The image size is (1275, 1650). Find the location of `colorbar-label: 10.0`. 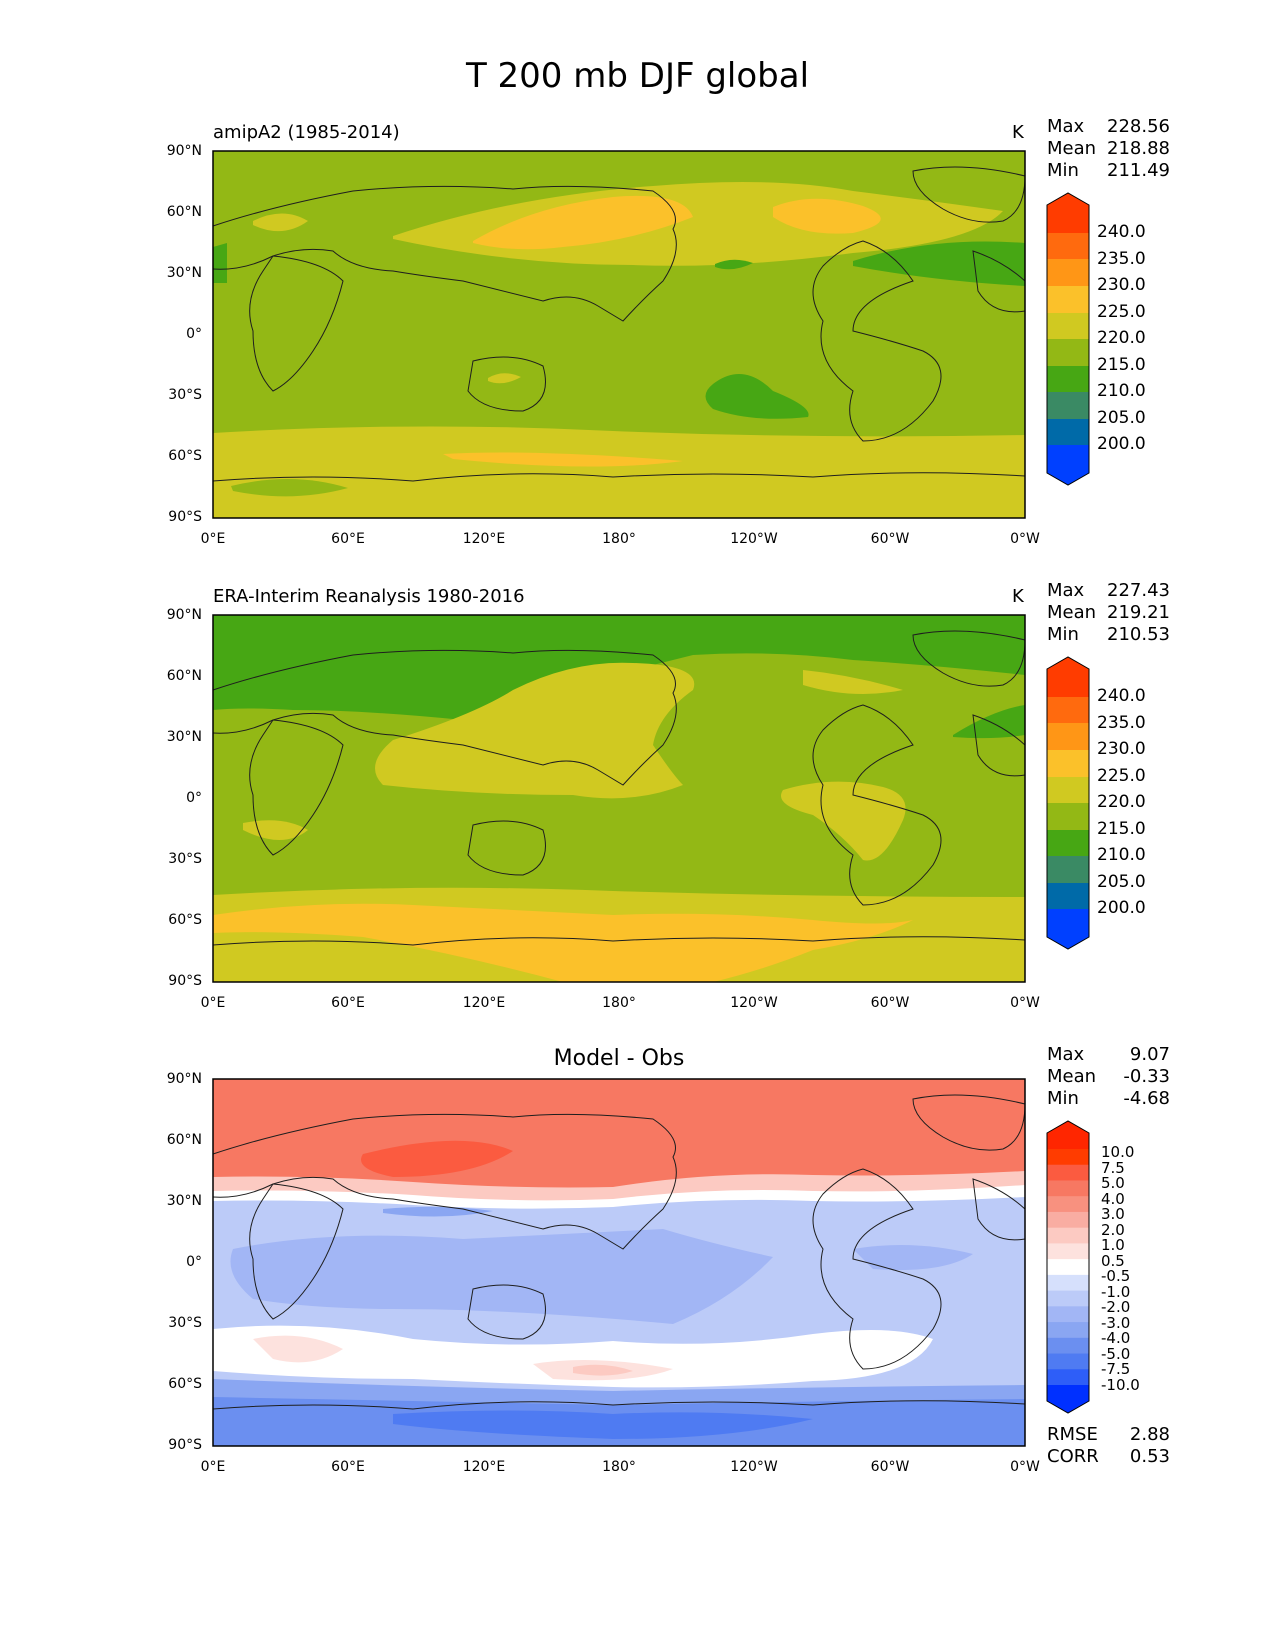

colorbar-label: 10.0 is located at coordinates (1118, 1152).